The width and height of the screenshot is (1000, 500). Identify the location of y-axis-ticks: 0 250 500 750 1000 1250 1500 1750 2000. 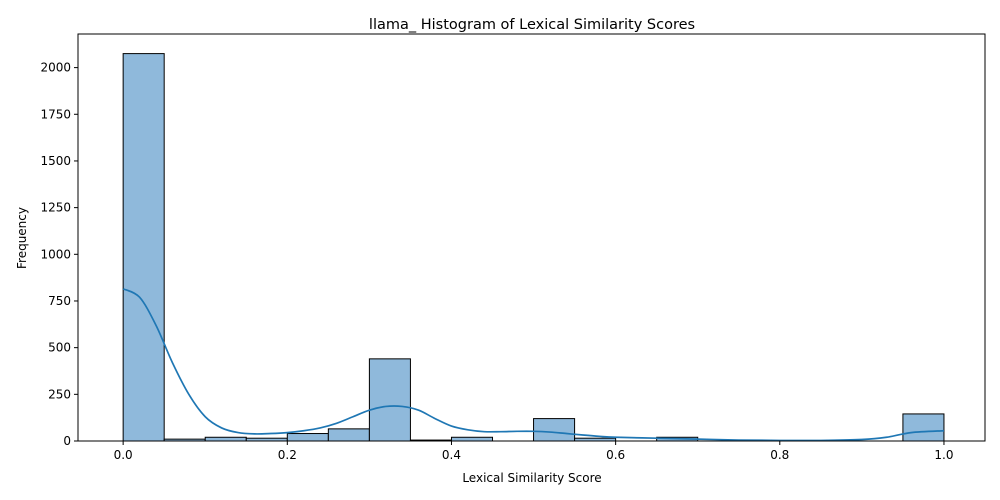
(59, 254).